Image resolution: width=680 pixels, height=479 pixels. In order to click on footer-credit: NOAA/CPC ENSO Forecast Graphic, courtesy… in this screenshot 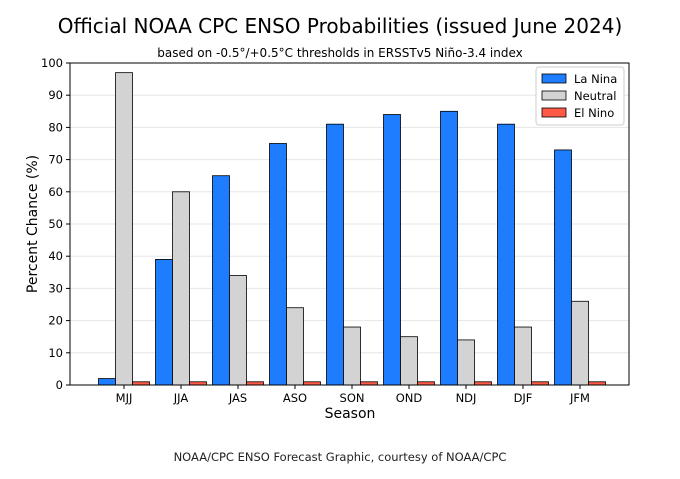, I will do `click(340, 457)`.